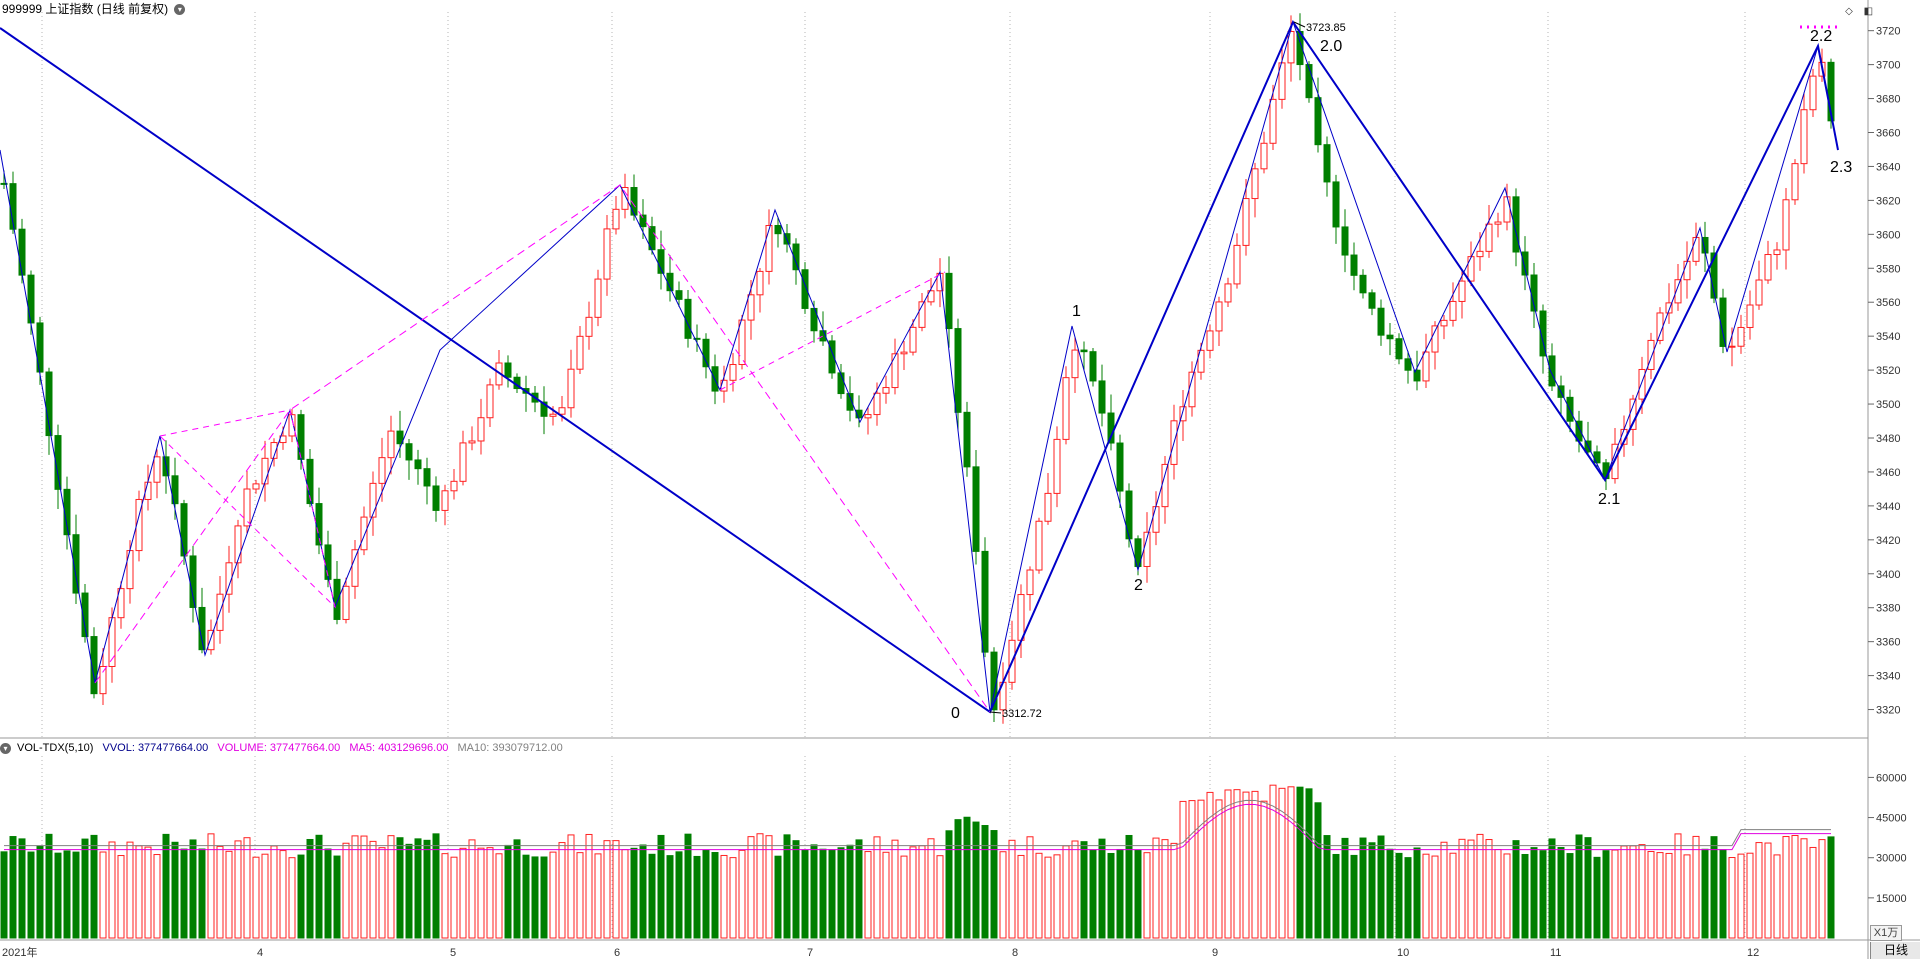  What do you see at coordinates (1868, 11) in the screenshot?
I see `restore-icon: ◧` at bounding box center [1868, 11].